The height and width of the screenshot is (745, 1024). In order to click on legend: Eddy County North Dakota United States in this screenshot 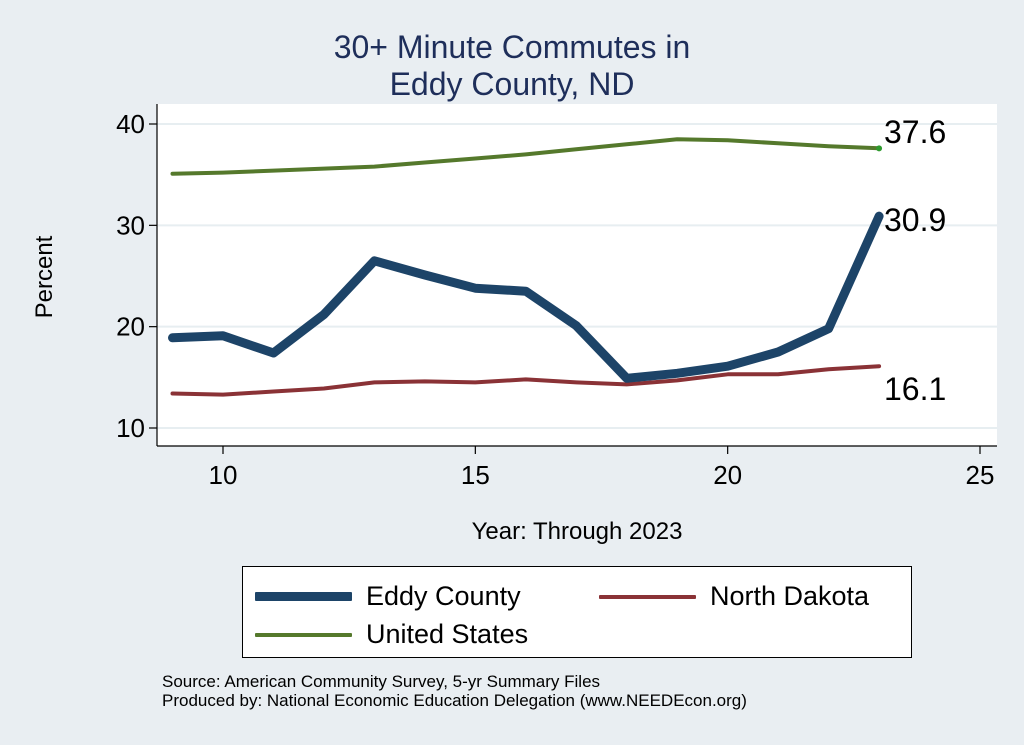, I will do `click(577, 612)`.